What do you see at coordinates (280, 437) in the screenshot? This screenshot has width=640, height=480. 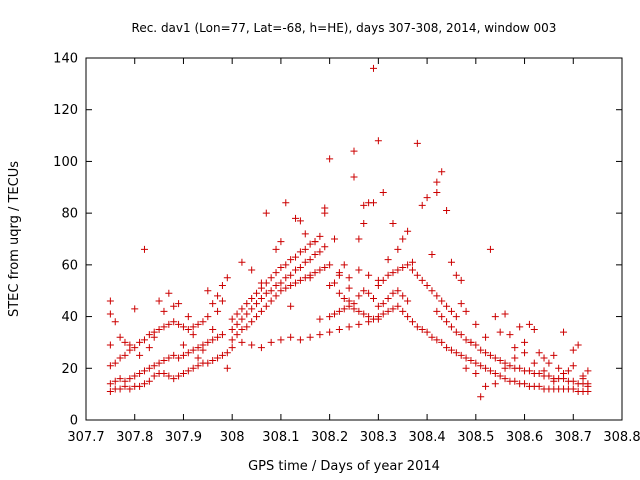 I see `x-tick-label: 308.1` at bounding box center [280, 437].